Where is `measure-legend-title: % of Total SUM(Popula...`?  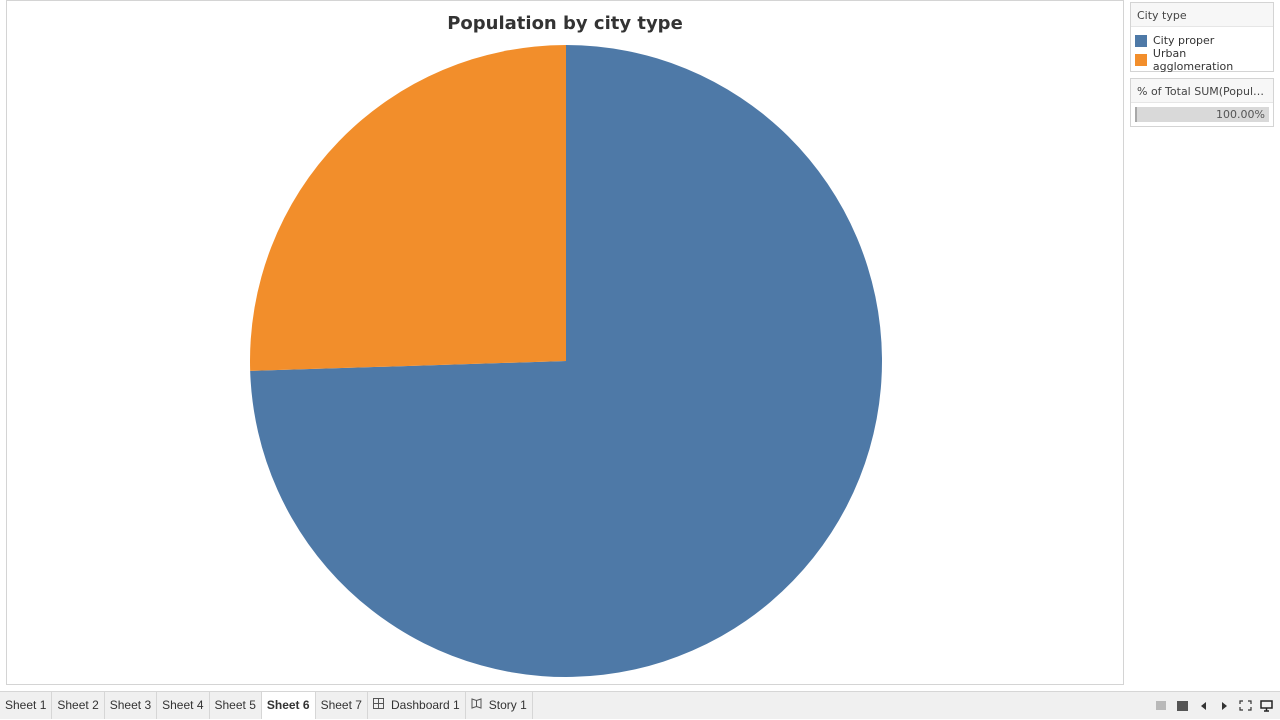
measure-legend-title: % of Total SUM(Popula... is located at coordinates (1202, 91).